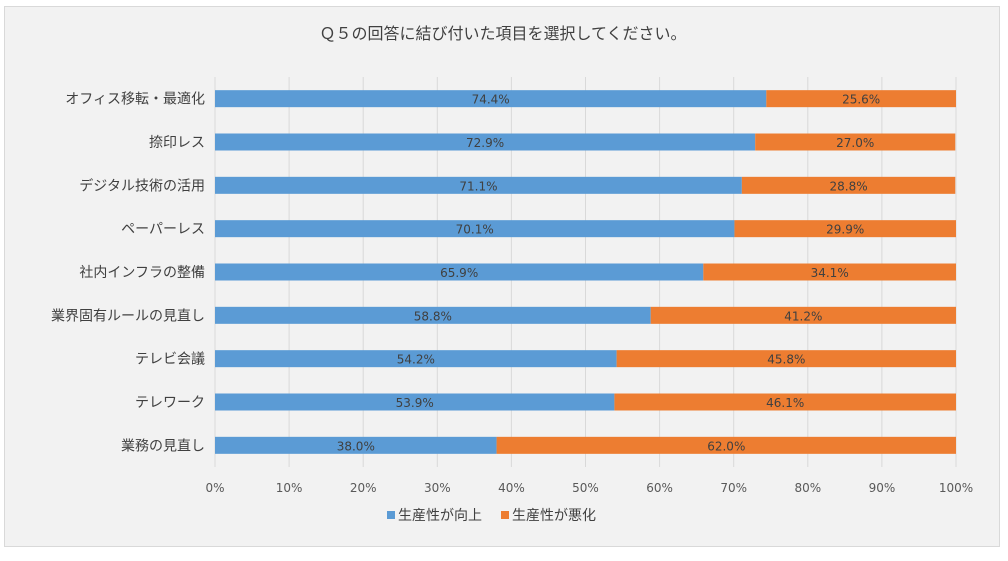  What do you see at coordinates (214, 488) in the screenshot?
I see `x-tick-label: 0%` at bounding box center [214, 488].